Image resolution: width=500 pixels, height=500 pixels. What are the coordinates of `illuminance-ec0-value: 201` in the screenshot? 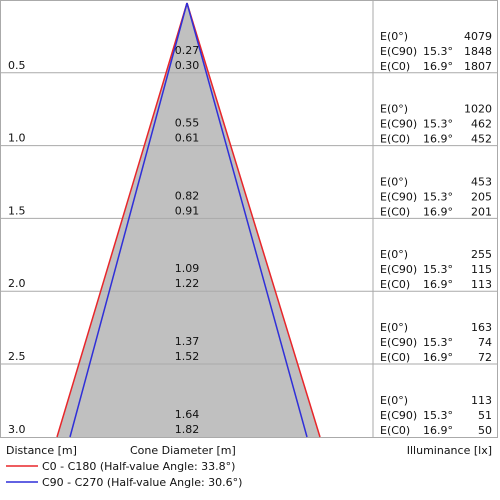 It's located at (481, 211).